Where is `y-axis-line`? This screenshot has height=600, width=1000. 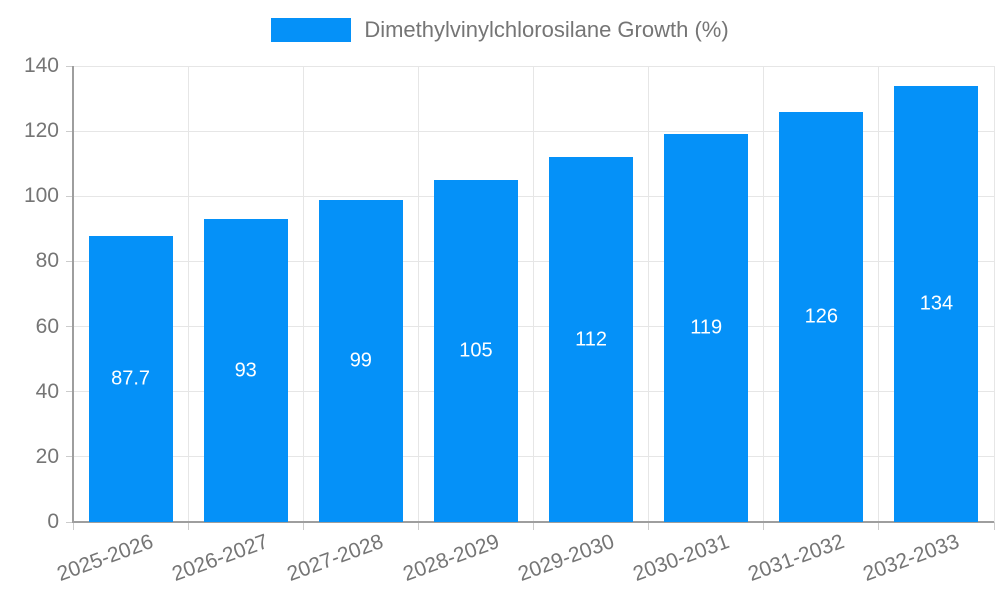 y-axis-line is located at coordinates (73, 294).